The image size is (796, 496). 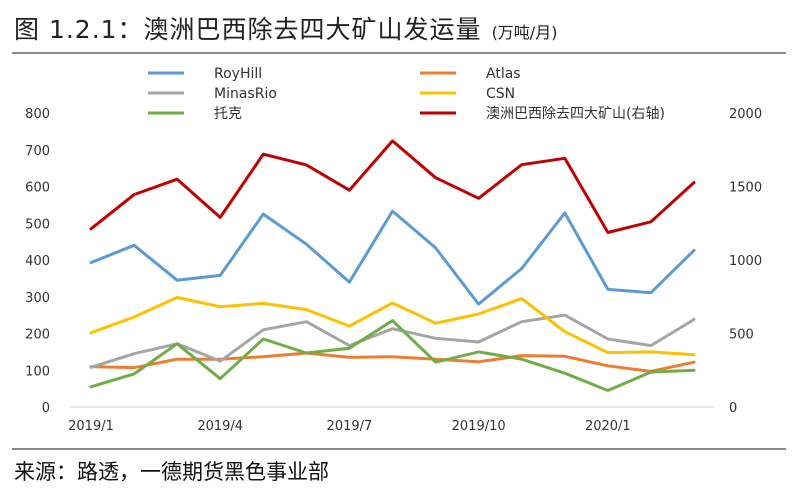 I want to click on y-left-tick-label: 800, so click(x=37, y=114).